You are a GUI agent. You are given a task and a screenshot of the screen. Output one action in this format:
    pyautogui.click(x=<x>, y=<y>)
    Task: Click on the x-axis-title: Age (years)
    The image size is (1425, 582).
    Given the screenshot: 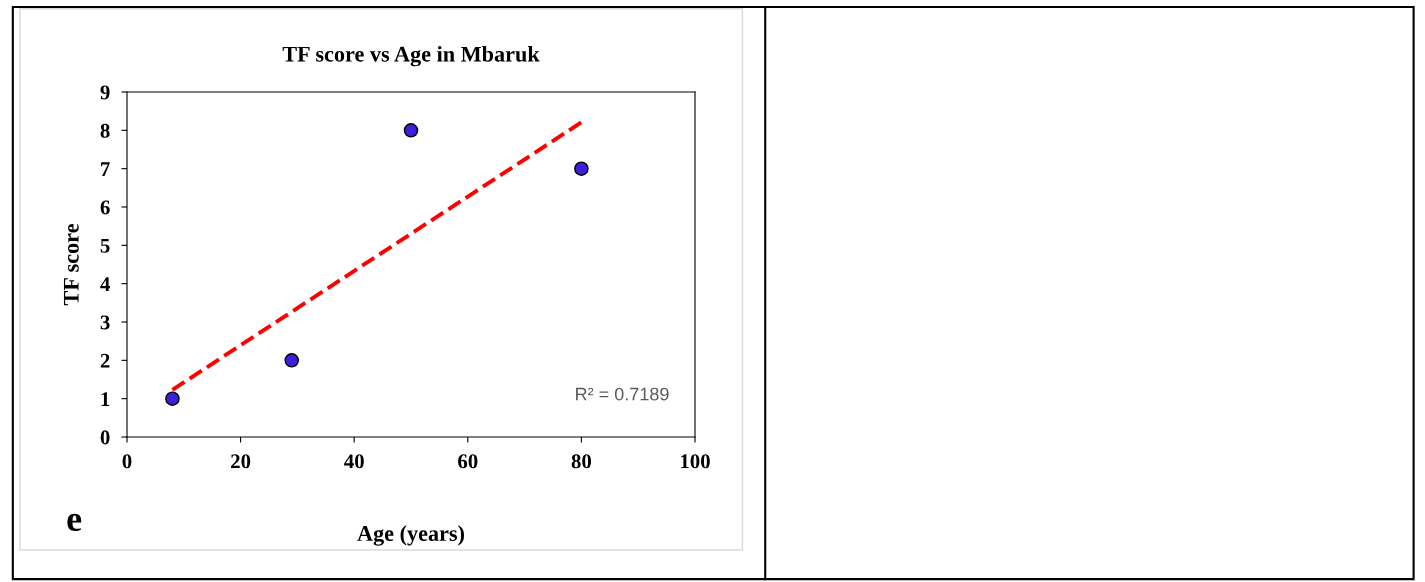 What is the action you would take?
    pyautogui.click(x=411, y=535)
    